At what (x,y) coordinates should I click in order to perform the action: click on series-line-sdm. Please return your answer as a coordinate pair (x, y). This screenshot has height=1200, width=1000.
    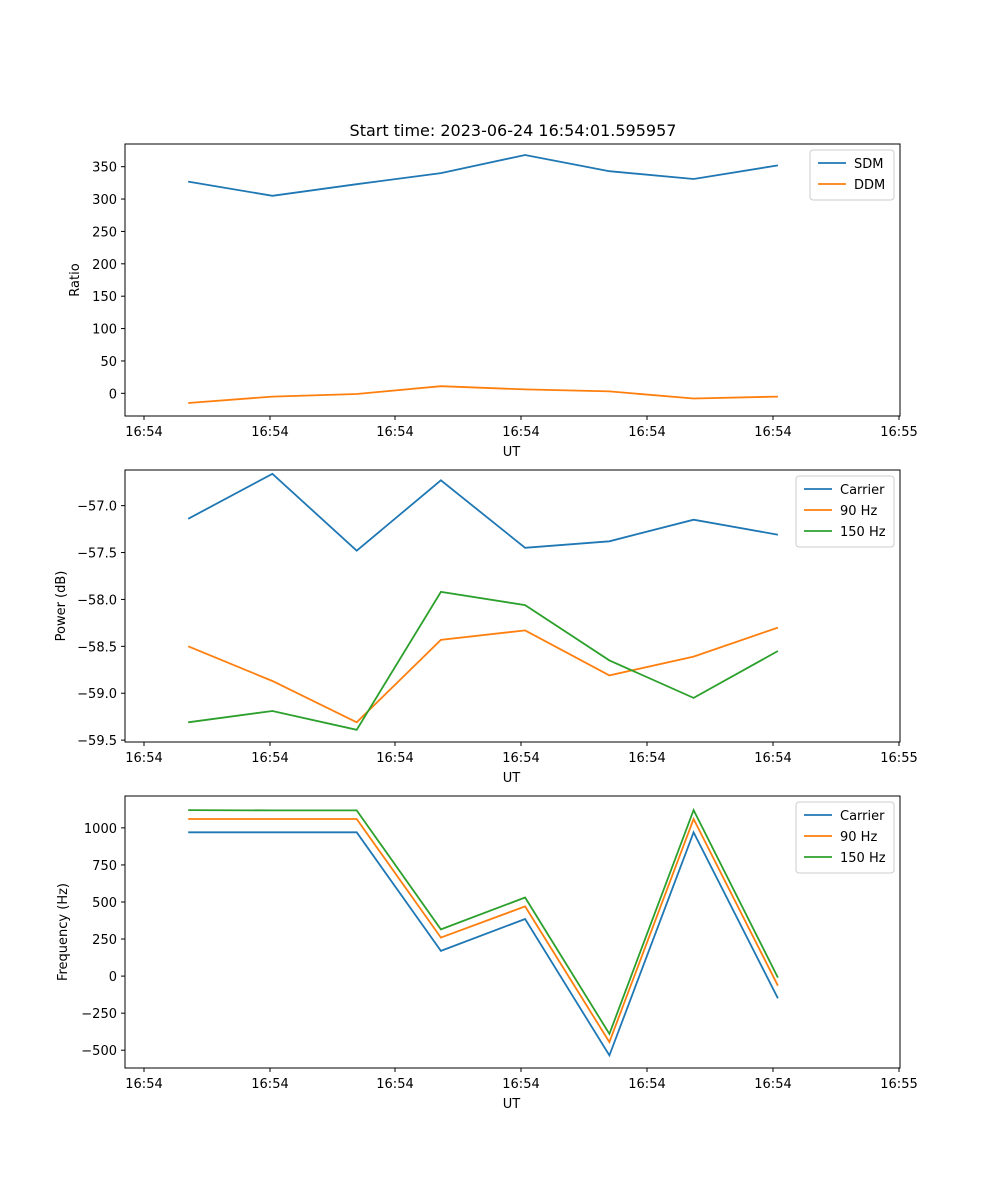
    Looking at the image, I should click on (483, 175).